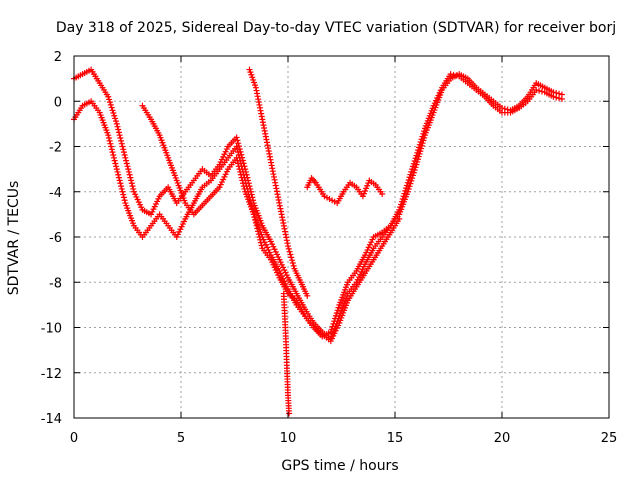 This screenshot has width=640, height=480. I want to click on y-tick-label: -10, so click(51, 329).